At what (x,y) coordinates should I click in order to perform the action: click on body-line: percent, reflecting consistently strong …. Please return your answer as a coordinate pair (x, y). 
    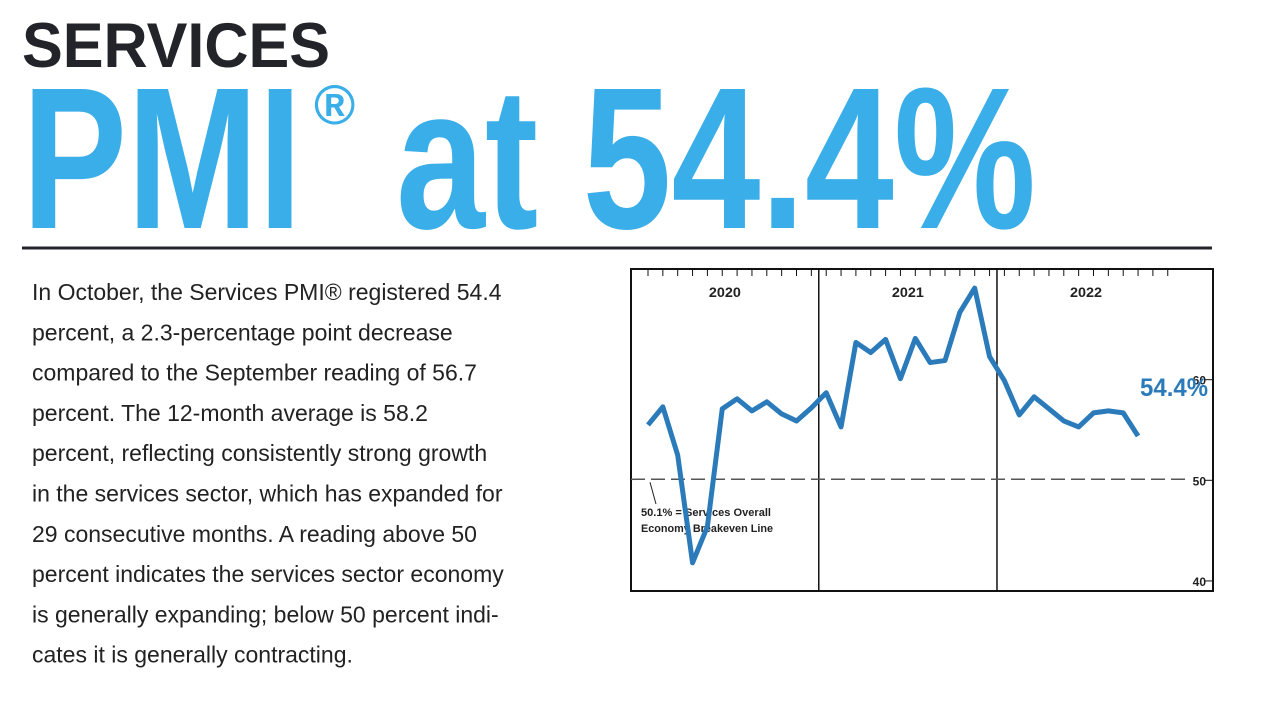
    Looking at the image, I should click on (259, 453).